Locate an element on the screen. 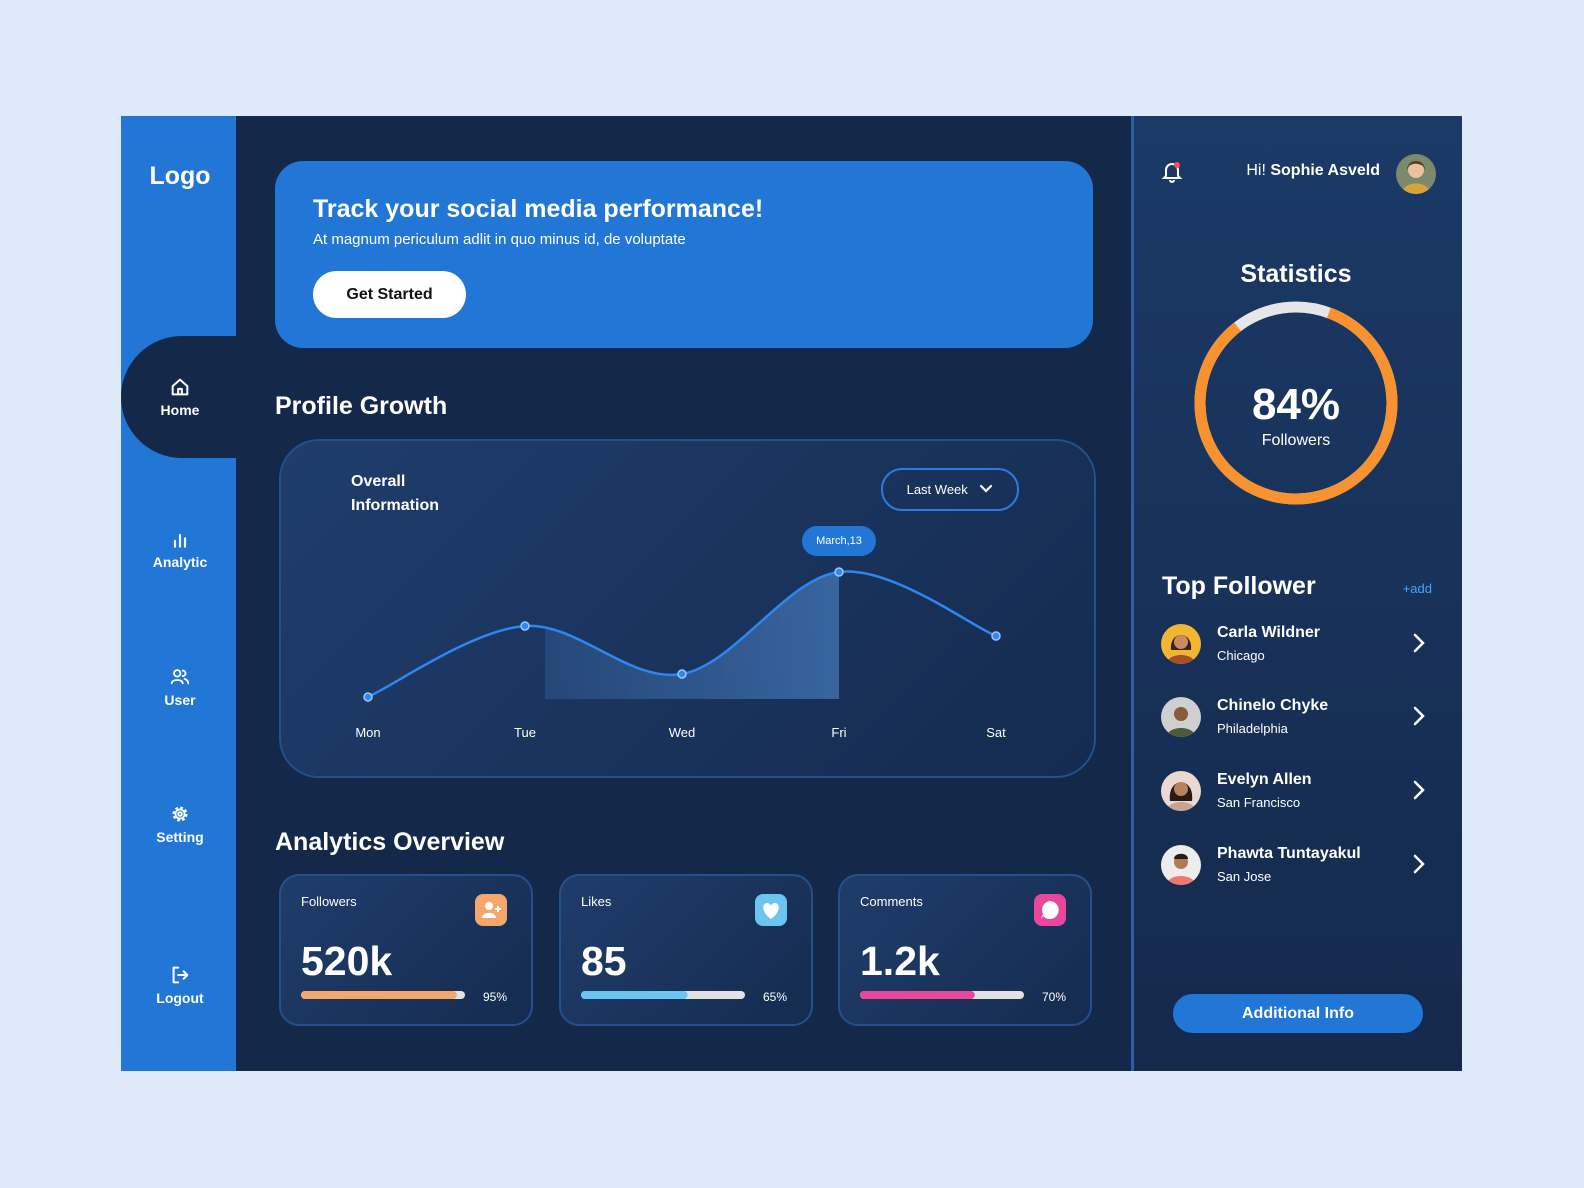 Image resolution: width=1584 pixels, height=1188 pixels. chart-tooltip: March,13 is located at coordinates (839, 541).